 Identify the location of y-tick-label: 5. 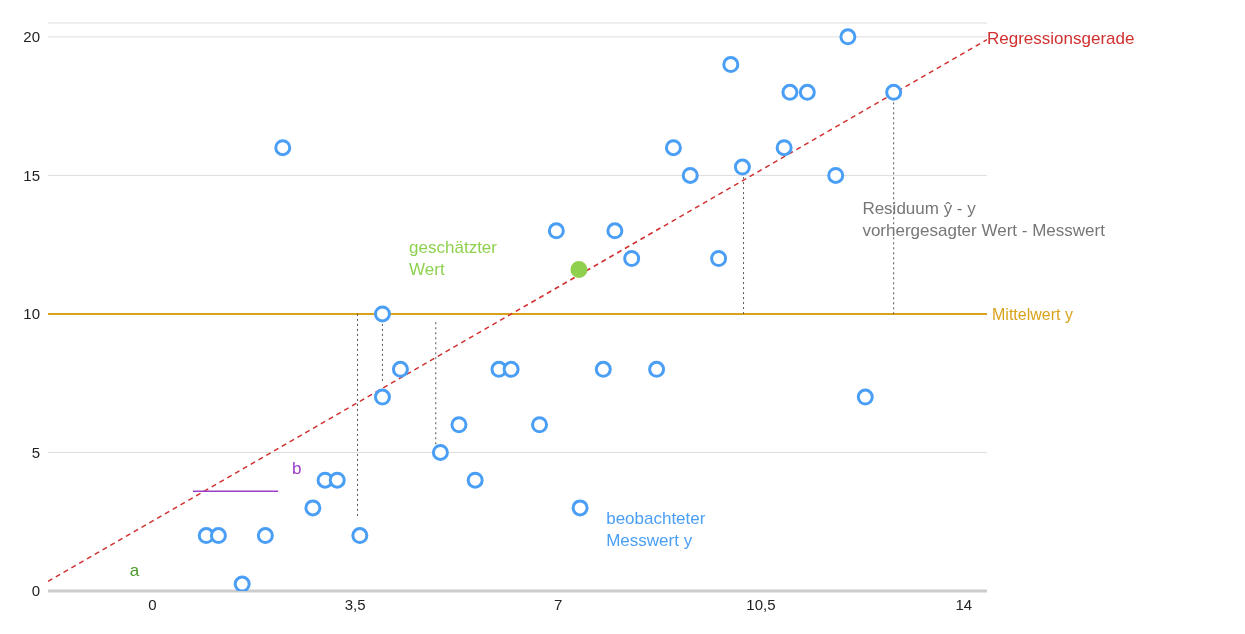
(35, 452).